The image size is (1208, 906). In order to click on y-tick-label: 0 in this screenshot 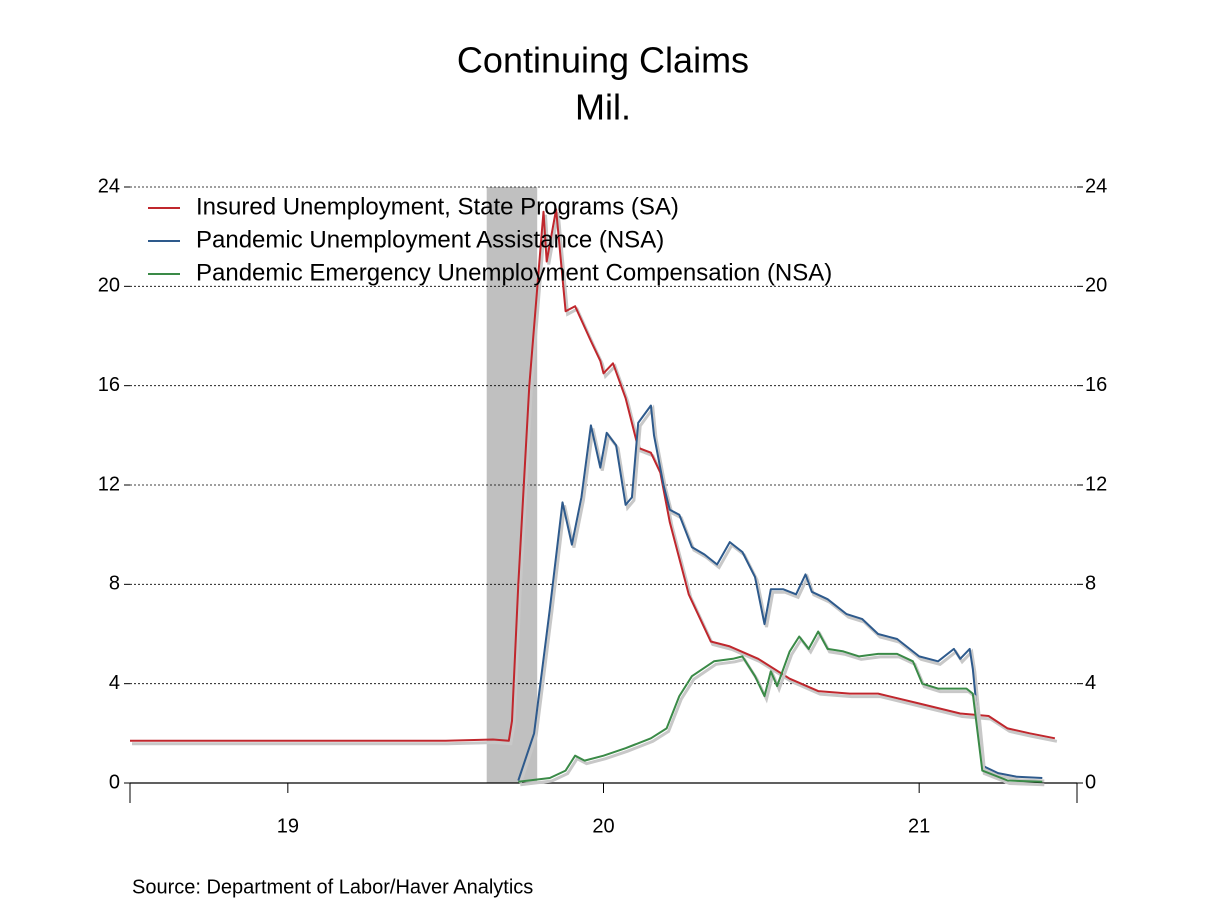, I will do `click(114, 782)`.